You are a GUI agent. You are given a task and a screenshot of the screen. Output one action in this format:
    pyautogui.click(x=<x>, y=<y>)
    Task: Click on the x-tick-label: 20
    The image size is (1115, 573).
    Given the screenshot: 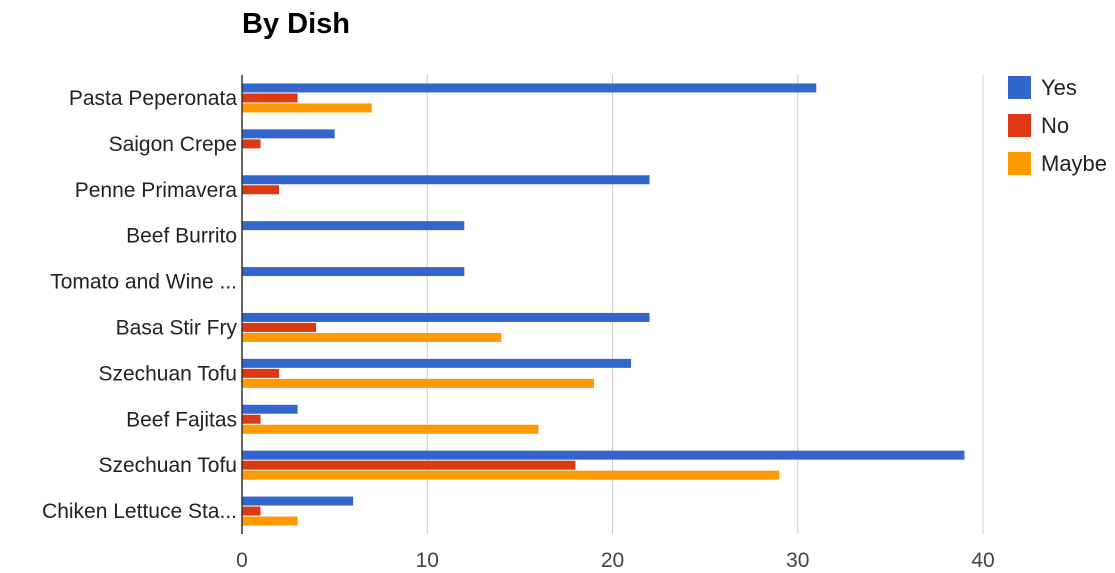 What is the action you would take?
    pyautogui.click(x=612, y=560)
    